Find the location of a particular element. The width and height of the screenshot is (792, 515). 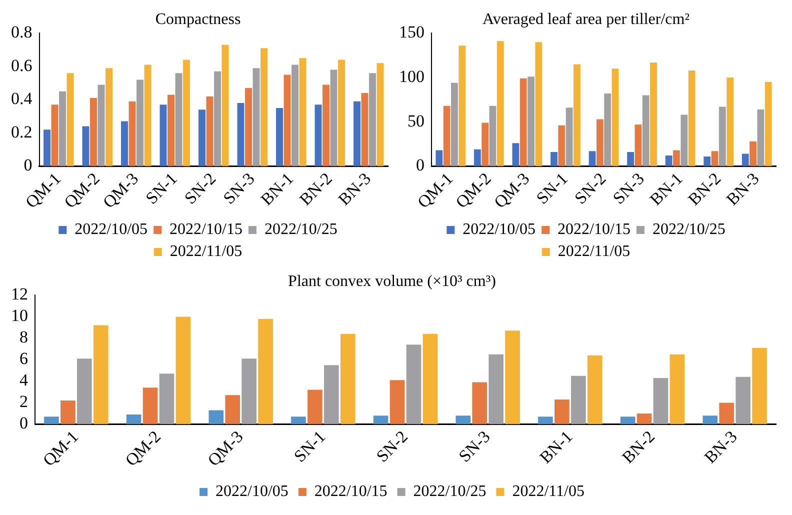

chart-title: Averaged leaf area per tiller/cm² is located at coordinates (586, 19).